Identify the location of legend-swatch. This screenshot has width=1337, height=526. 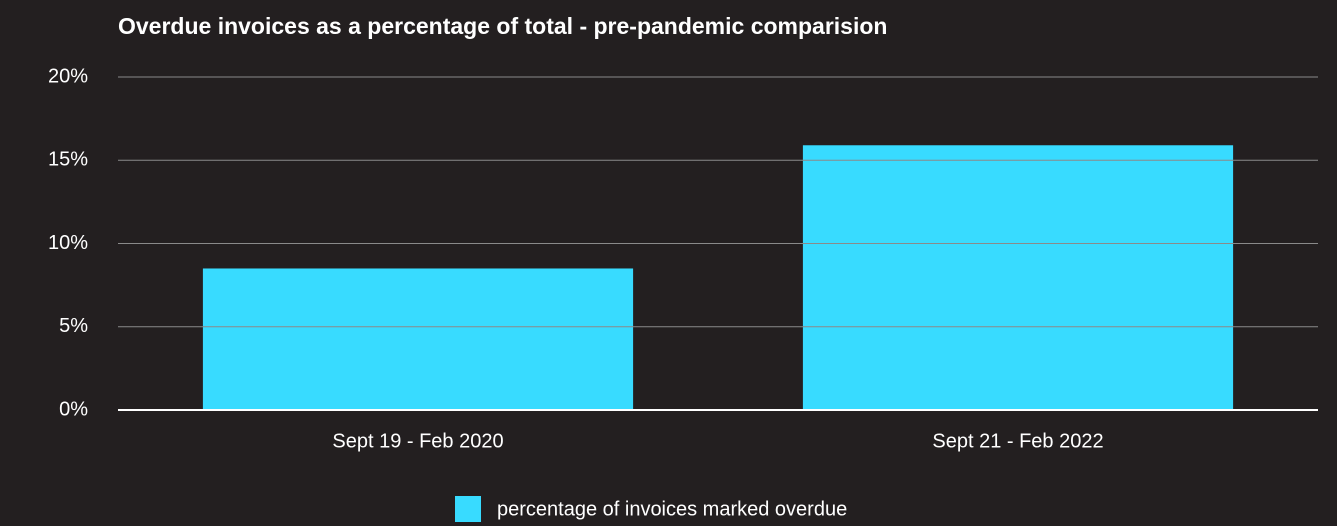
(468, 509).